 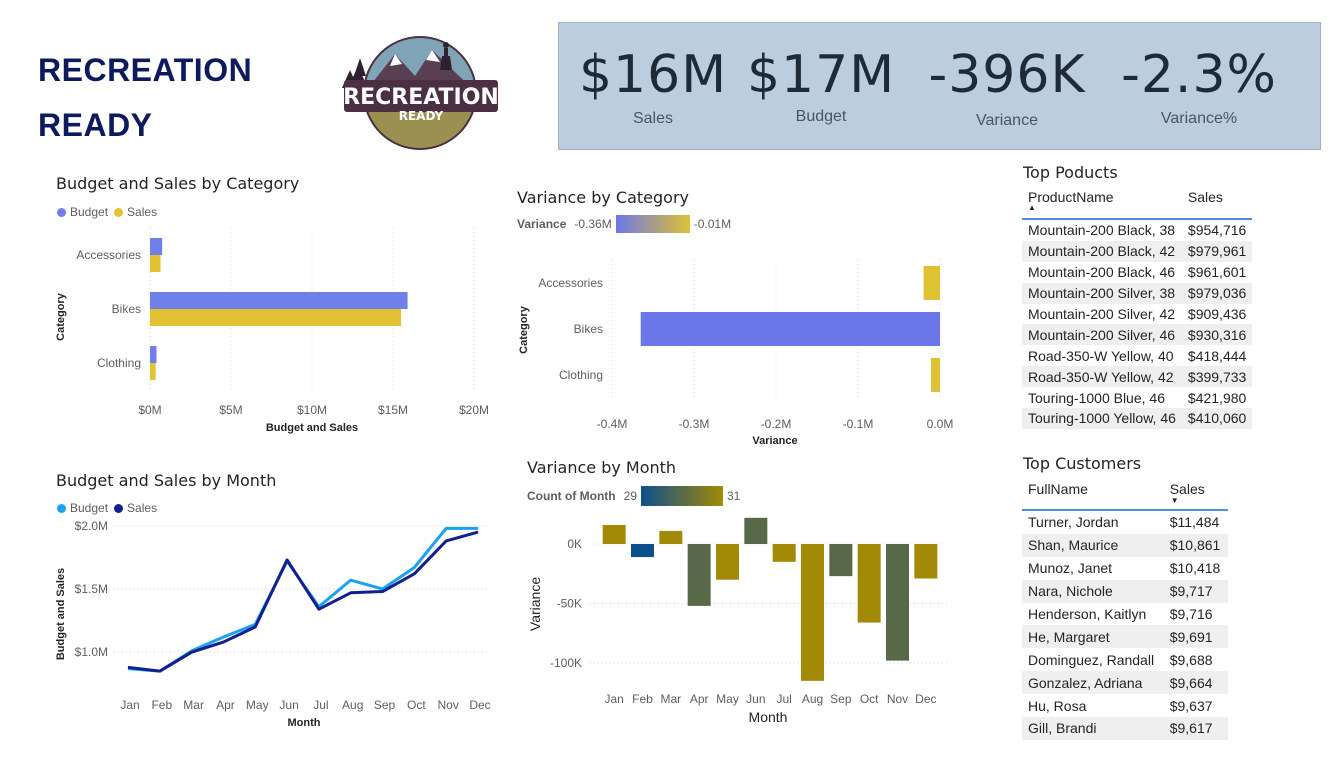 What do you see at coordinates (624, 224) in the screenshot?
I see `var-chart-legend: Variance -0.36M -0.01M` at bounding box center [624, 224].